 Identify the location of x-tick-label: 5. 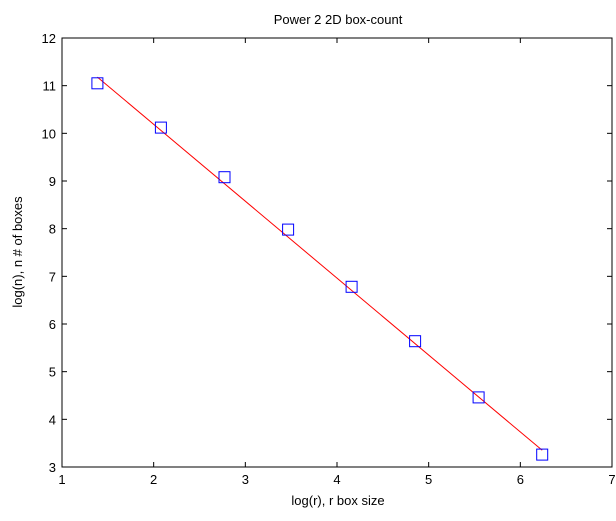
(428, 479).